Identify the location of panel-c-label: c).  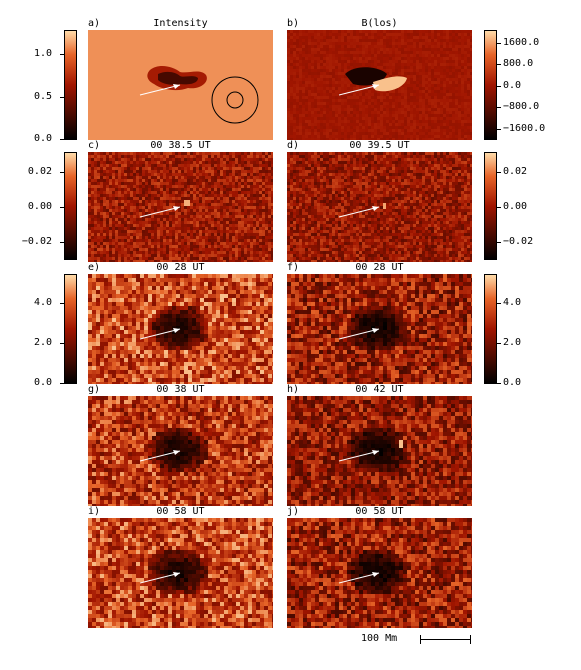
(94, 145).